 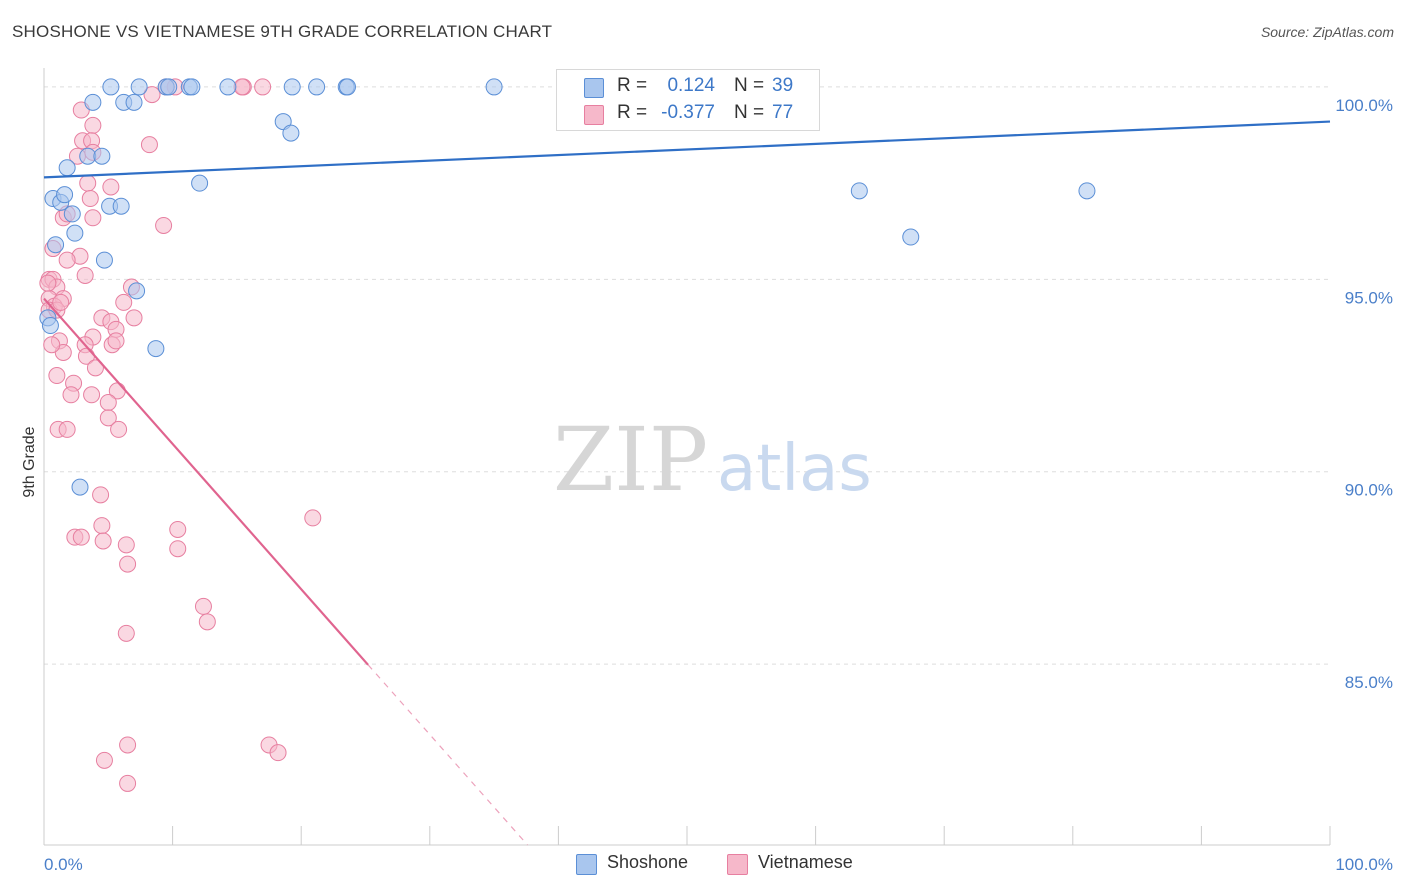 What do you see at coordinates (1364, 394) in the screenshot?
I see `y-tick-labels: 100.0% 95.0% 90.0% 85.0%` at bounding box center [1364, 394].